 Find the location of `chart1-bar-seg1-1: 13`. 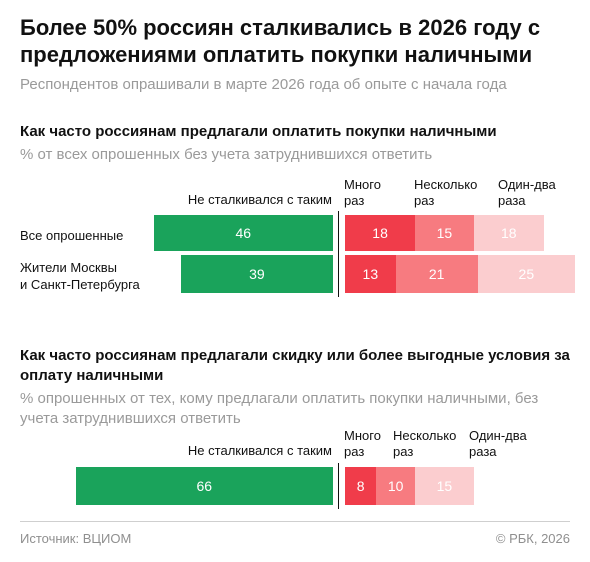

chart1-bar-seg1-1: 13 is located at coordinates (370, 274).